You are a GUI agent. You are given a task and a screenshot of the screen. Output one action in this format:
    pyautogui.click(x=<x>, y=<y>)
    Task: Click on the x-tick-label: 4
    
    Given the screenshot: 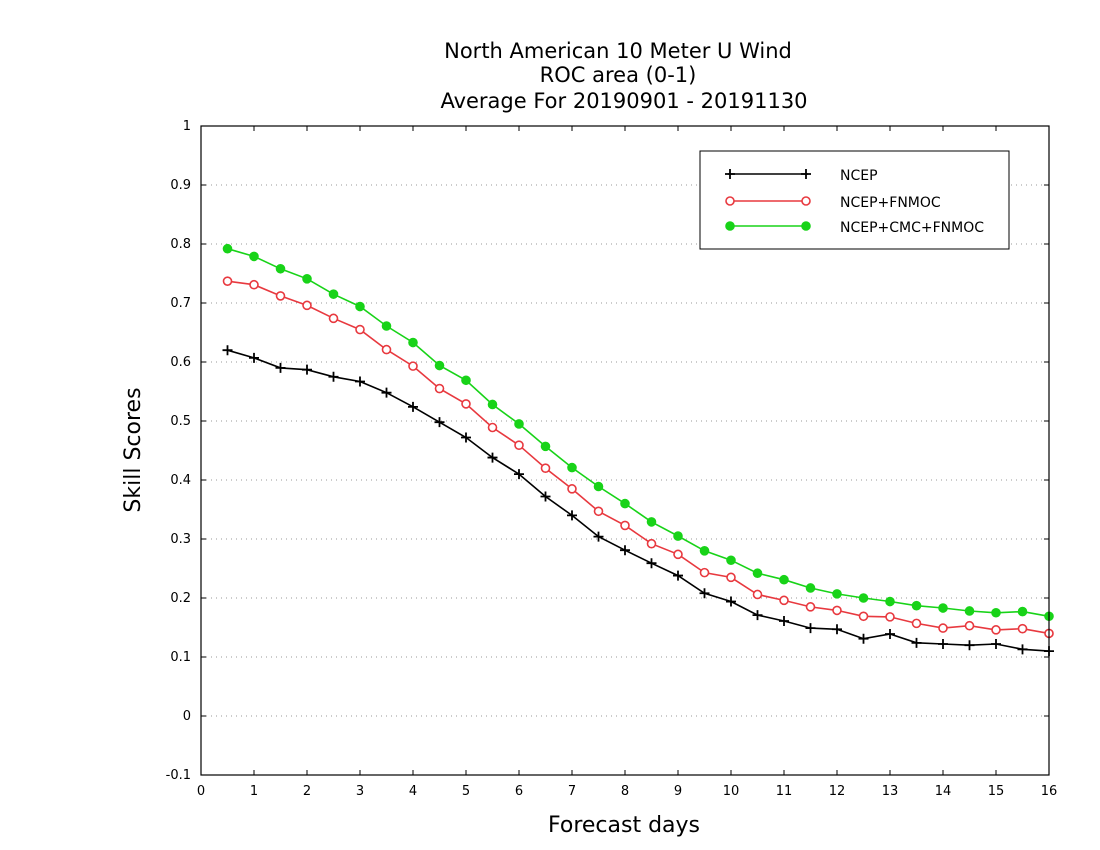 What is the action you would take?
    pyautogui.click(x=413, y=791)
    